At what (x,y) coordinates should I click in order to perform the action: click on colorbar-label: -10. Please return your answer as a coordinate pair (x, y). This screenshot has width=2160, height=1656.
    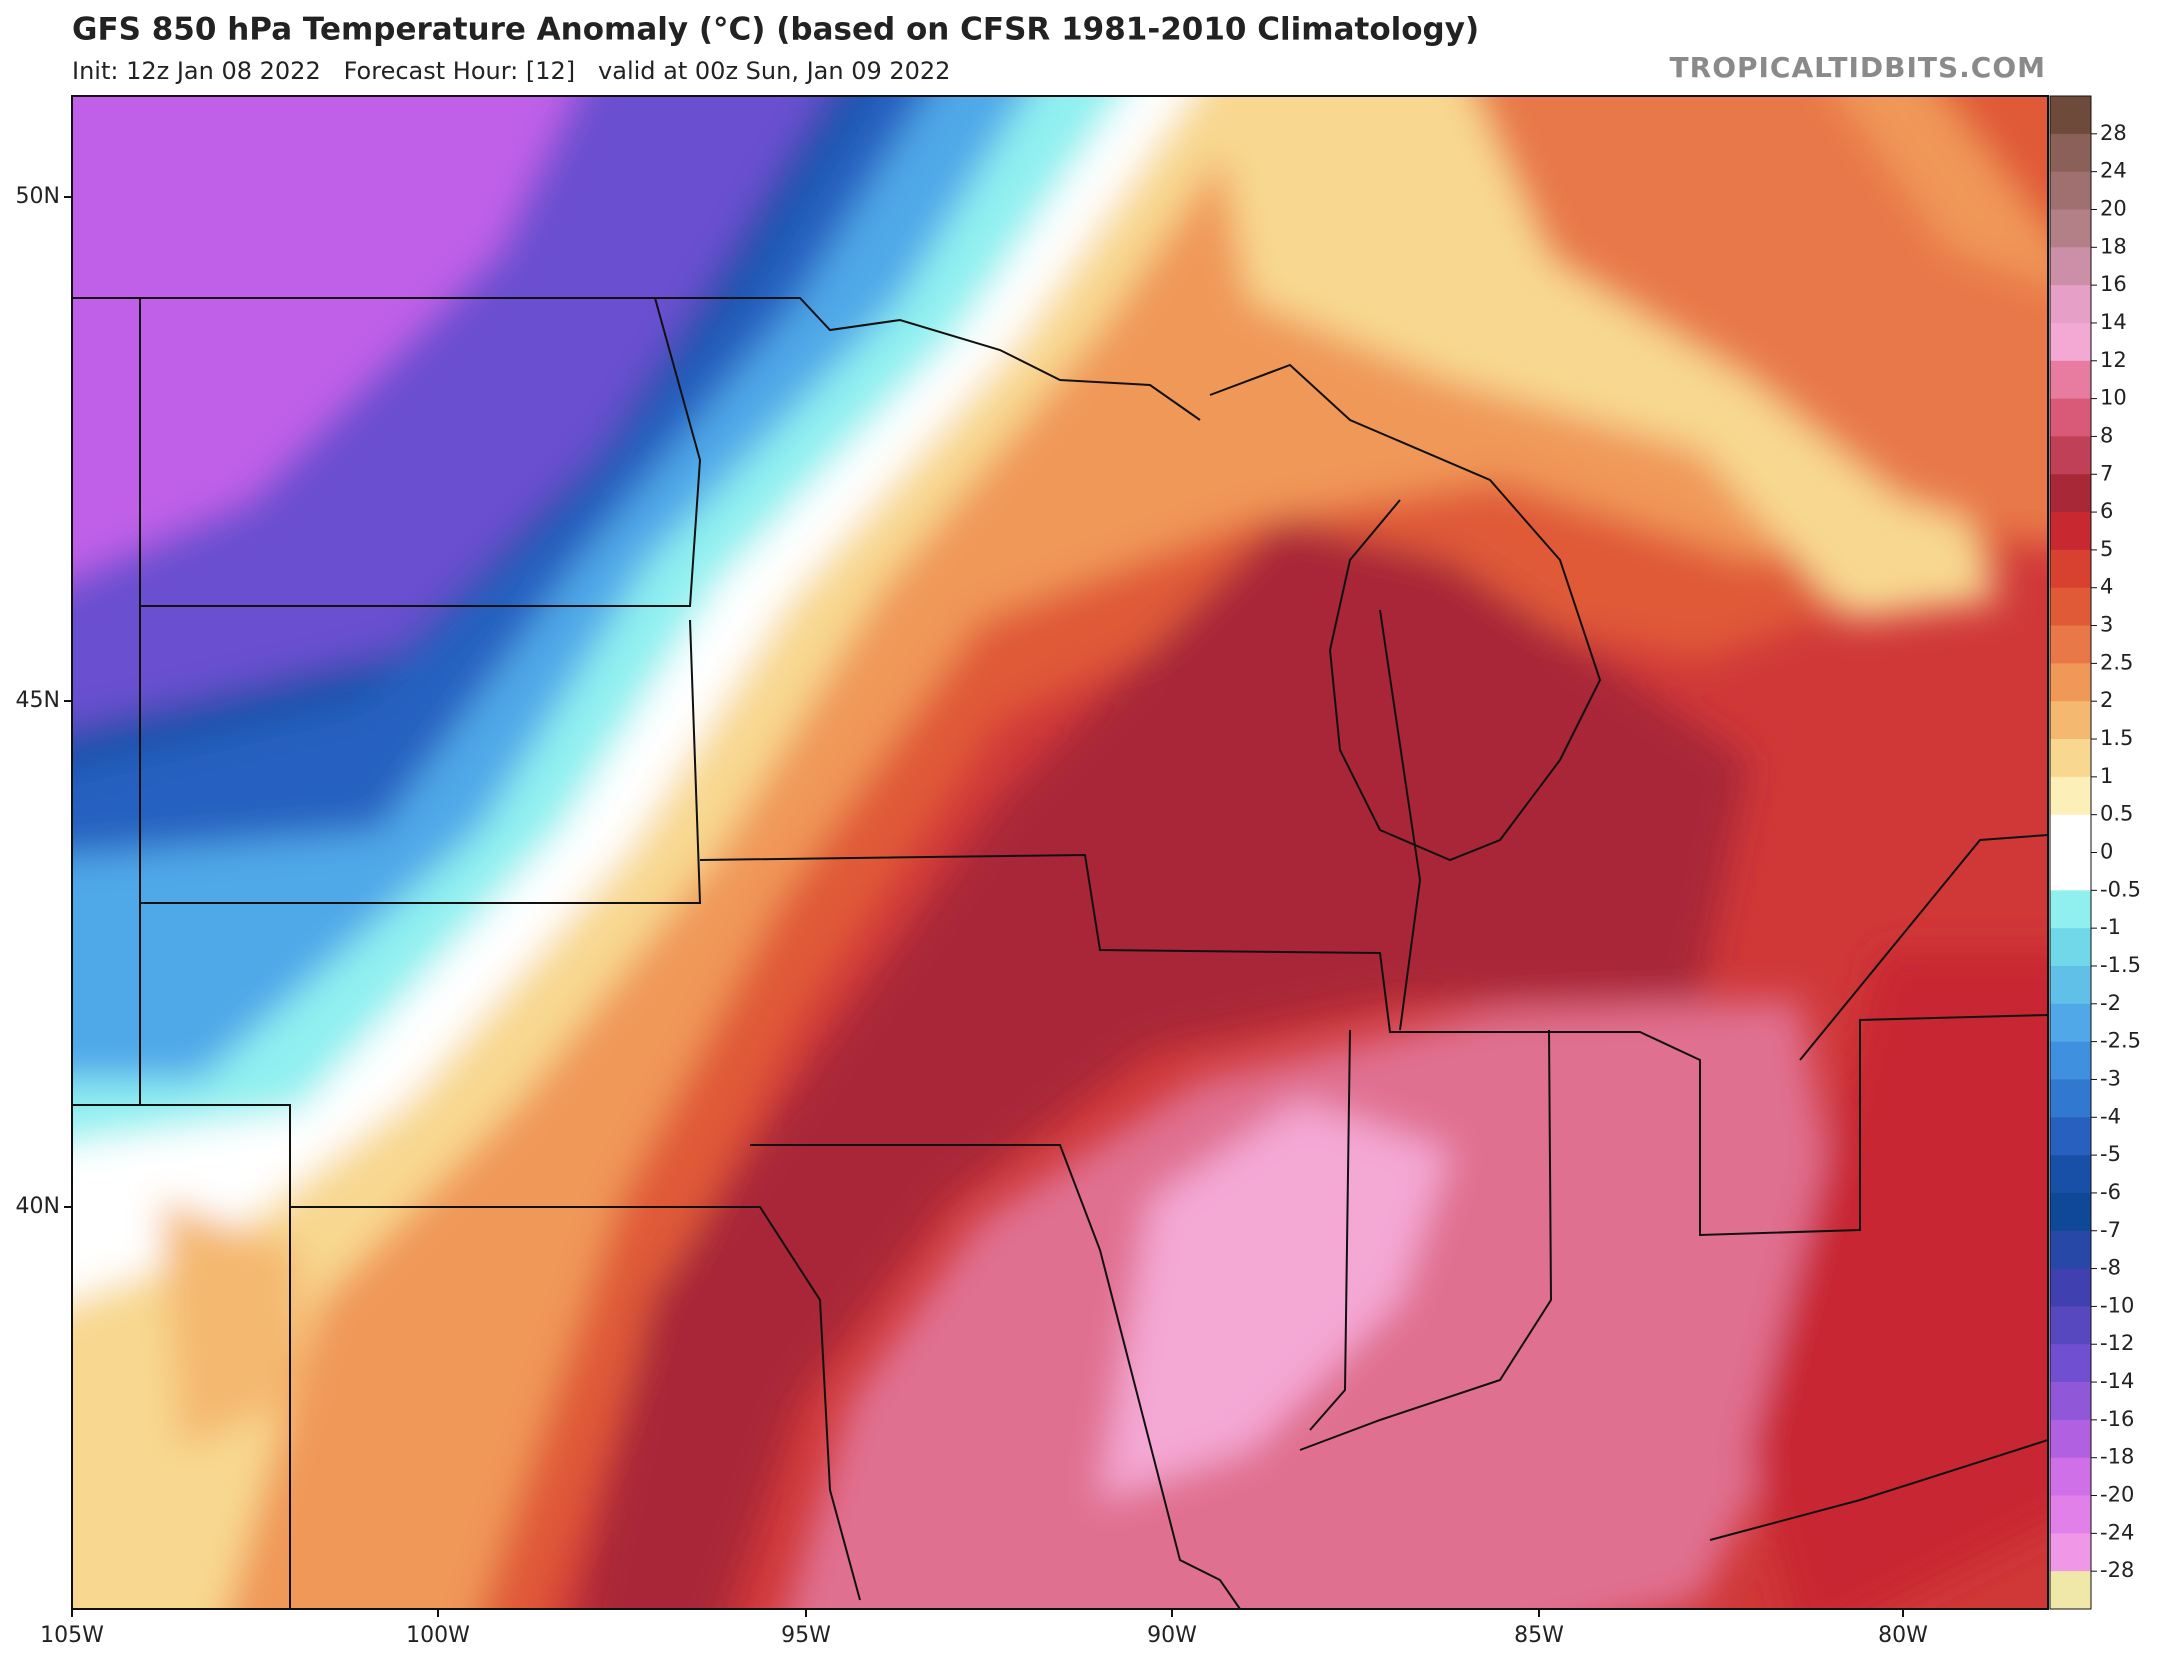
    Looking at the image, I should click on (2117, 1305).